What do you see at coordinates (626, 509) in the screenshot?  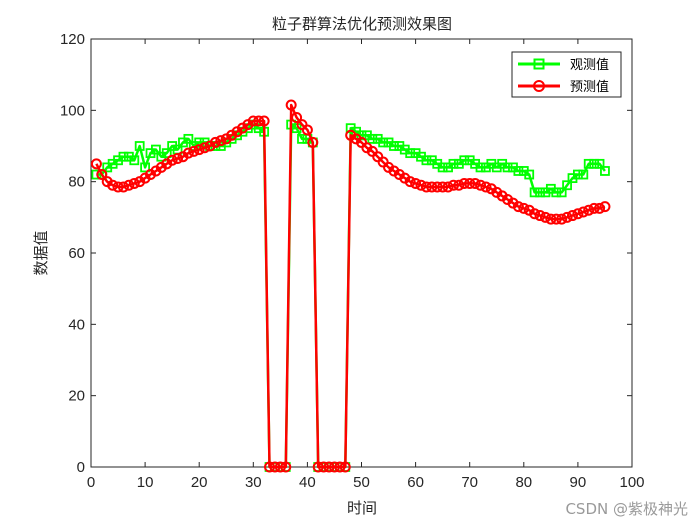 I see `watermark: CSDN @紫极神光` at bounding box center [626, 509].